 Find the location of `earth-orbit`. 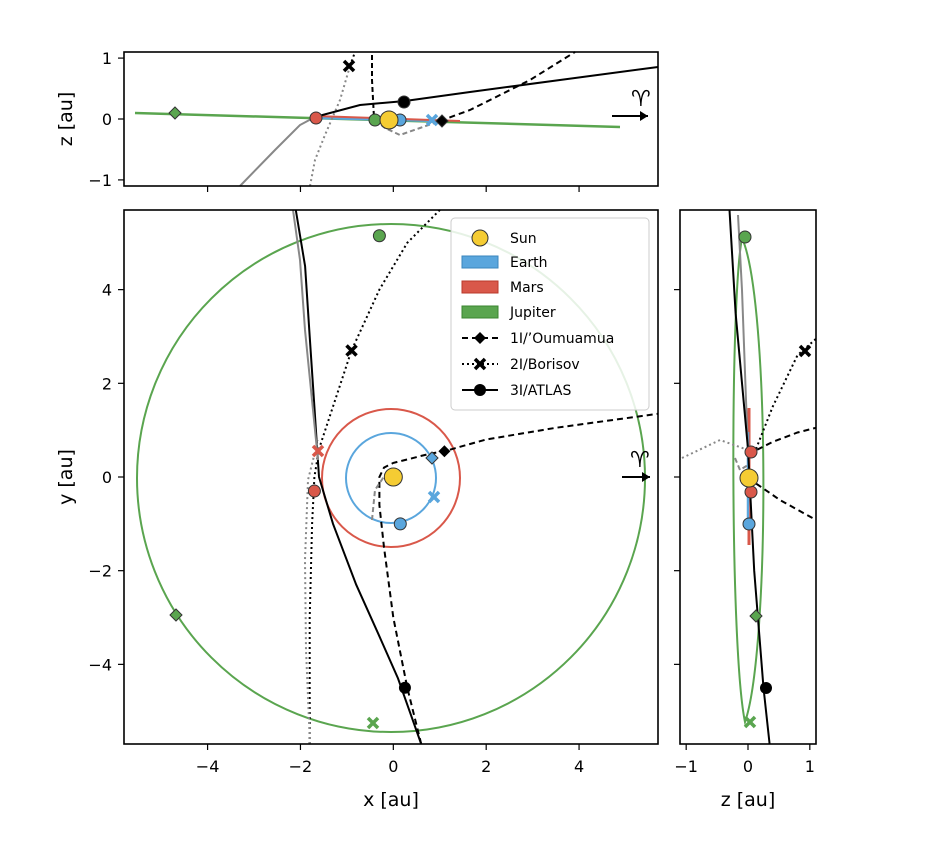

earth-orbit is located at coordinates (391, 478).